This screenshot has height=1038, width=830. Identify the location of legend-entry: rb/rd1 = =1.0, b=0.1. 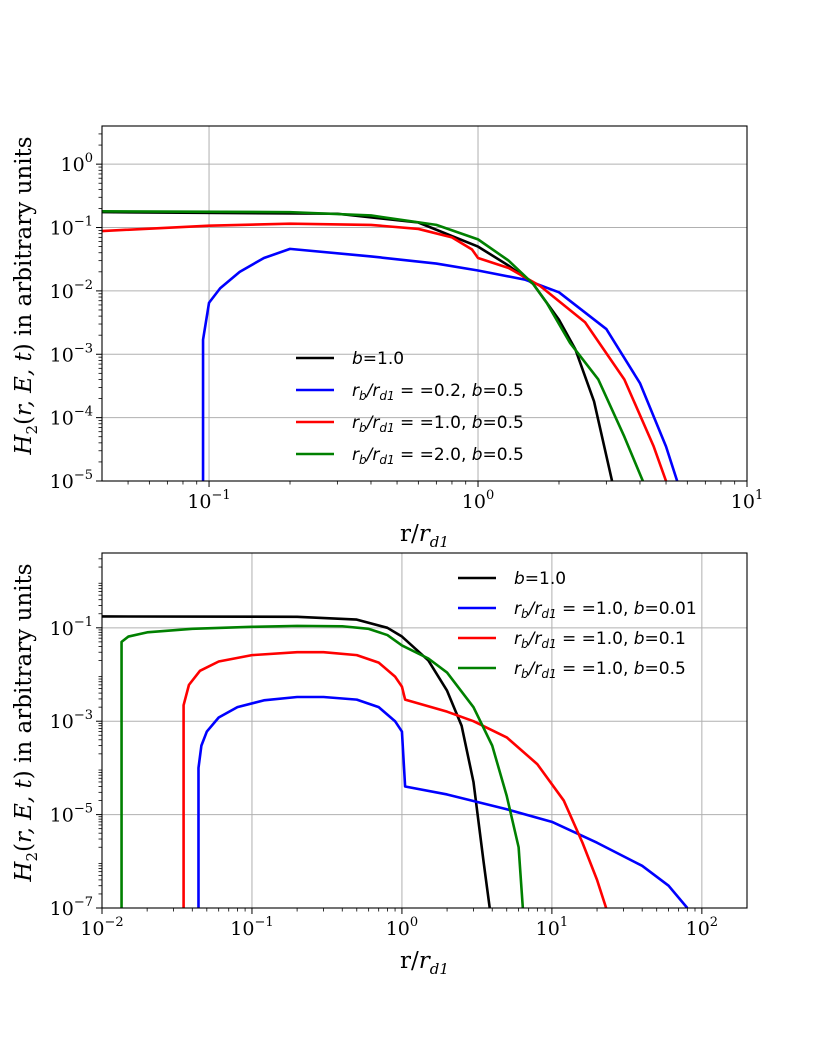
(572, 640).